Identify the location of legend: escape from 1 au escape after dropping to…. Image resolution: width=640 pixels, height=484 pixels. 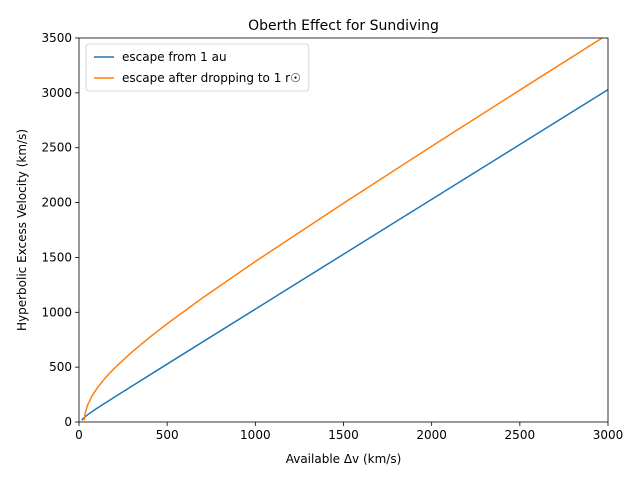
(197, 67).